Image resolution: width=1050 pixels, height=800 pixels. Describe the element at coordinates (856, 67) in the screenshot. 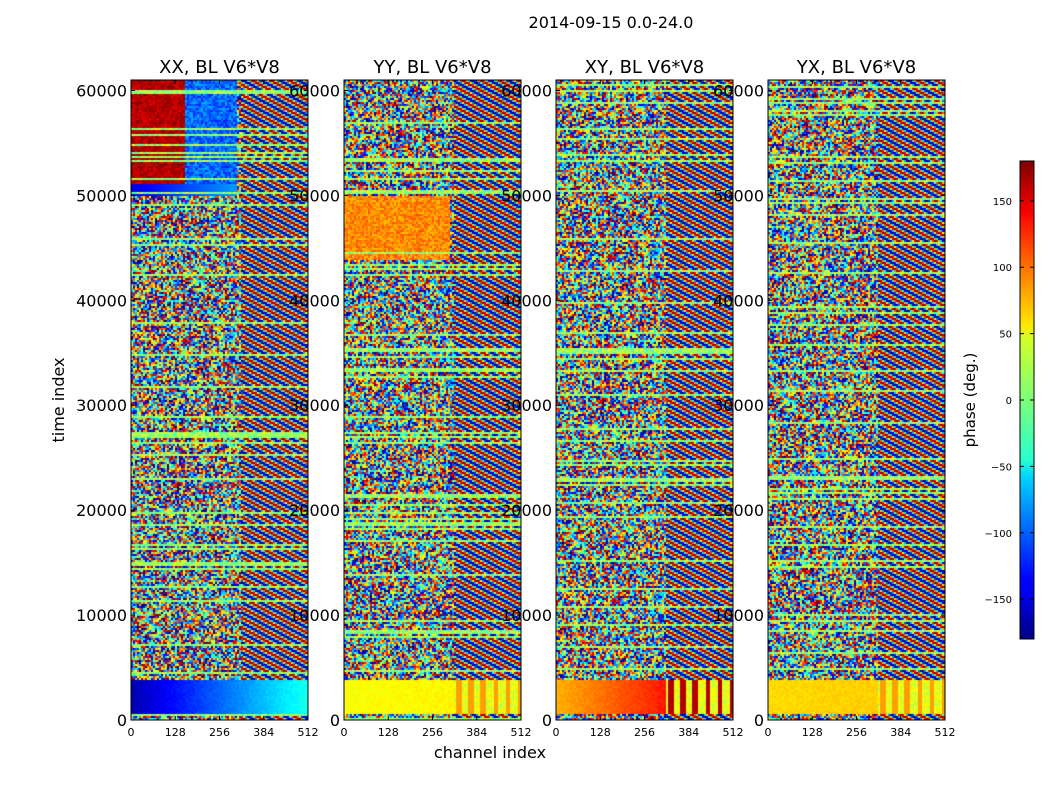

I see `panel-title: YX, BL V6*V8` at that location.